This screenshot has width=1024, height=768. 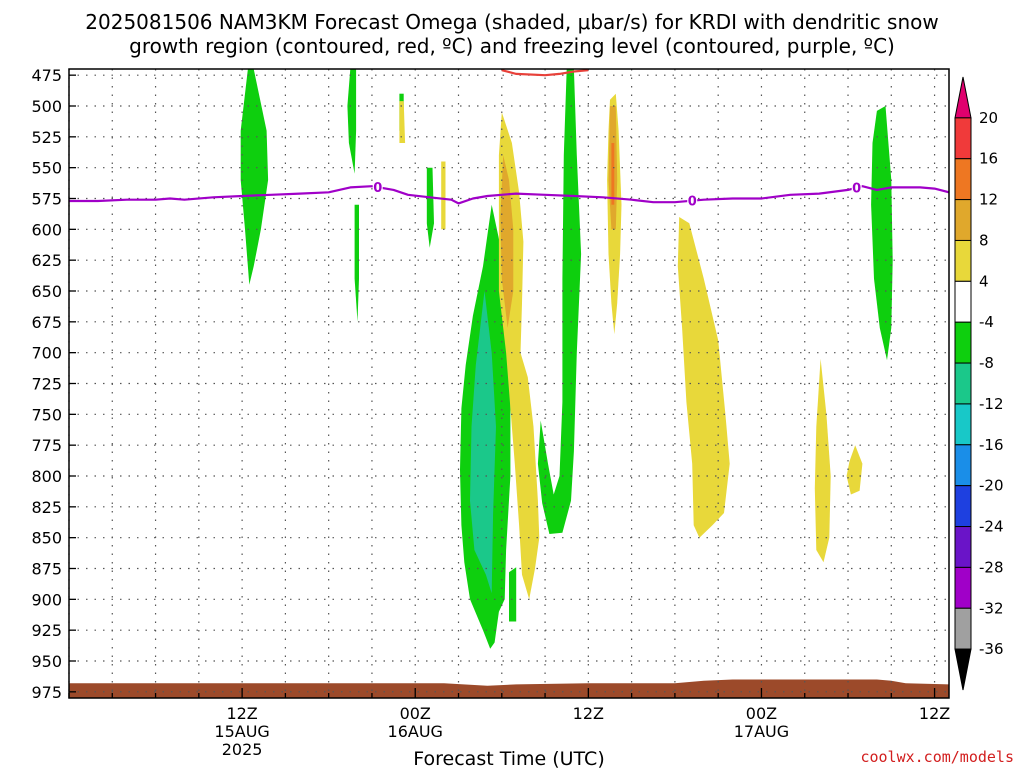 I want to click on colorbar-label: 12, so click(x=988, y=200).